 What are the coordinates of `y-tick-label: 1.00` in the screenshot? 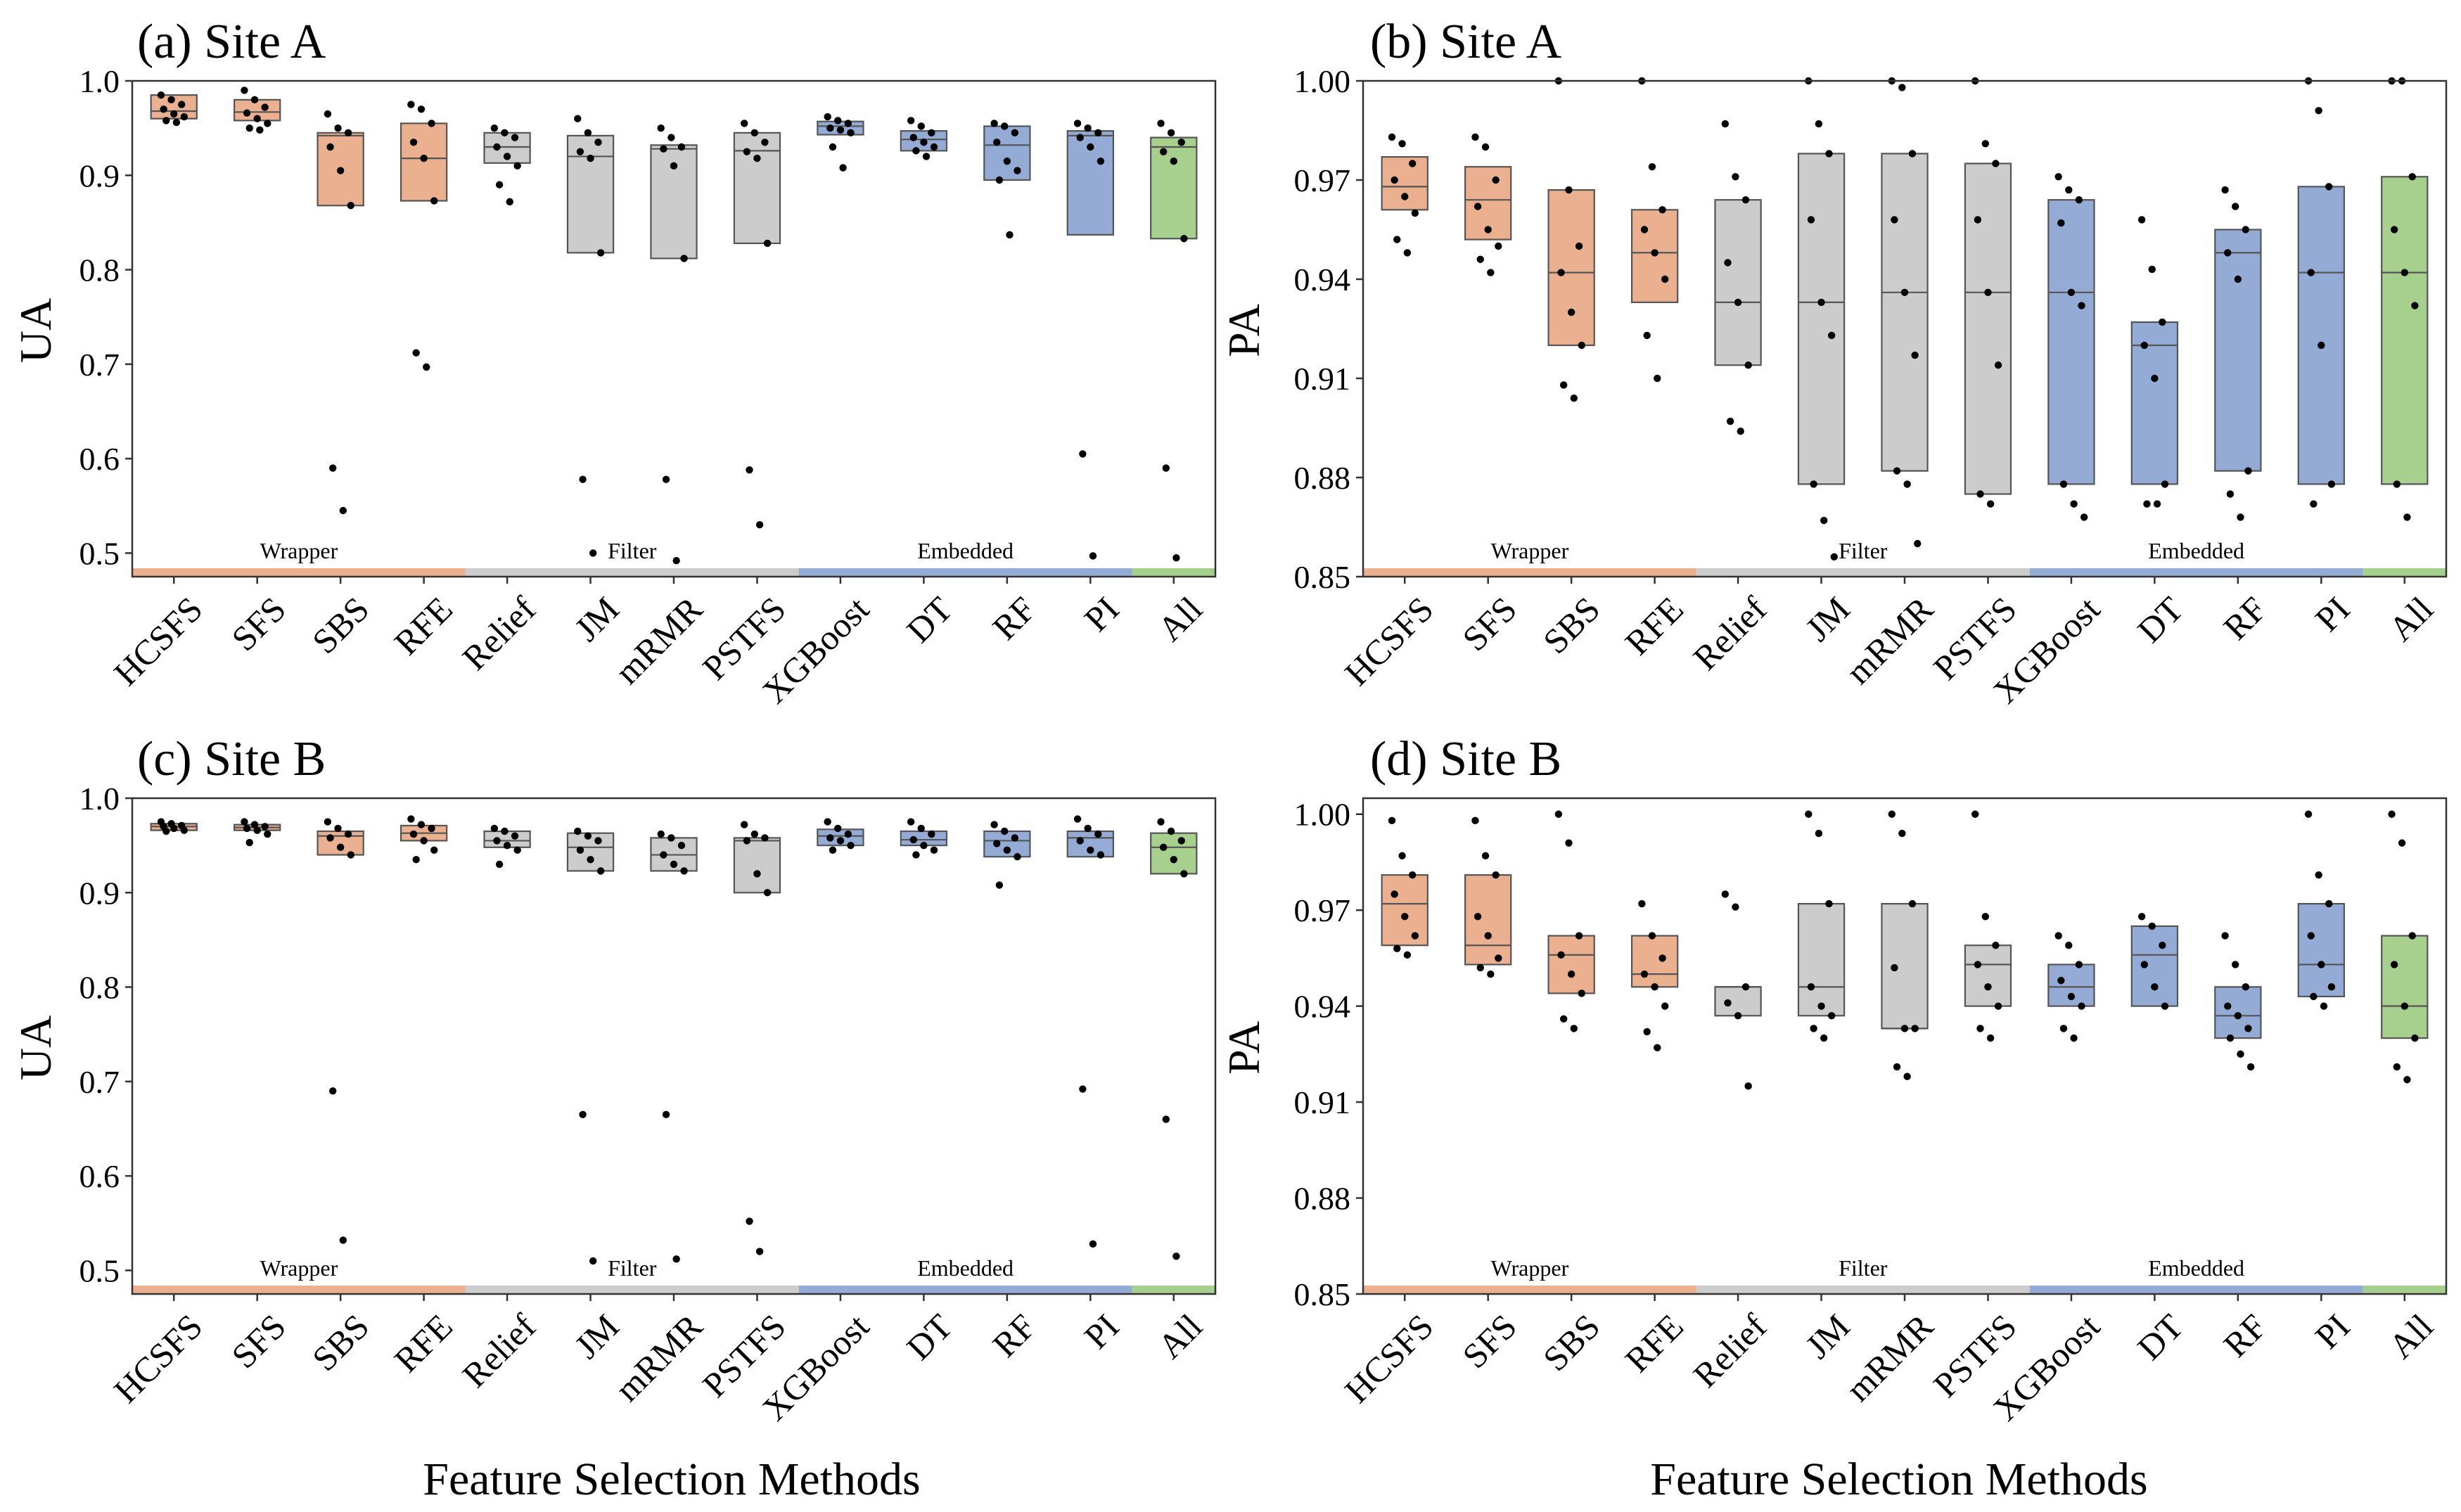 It's located at (1322, 815).